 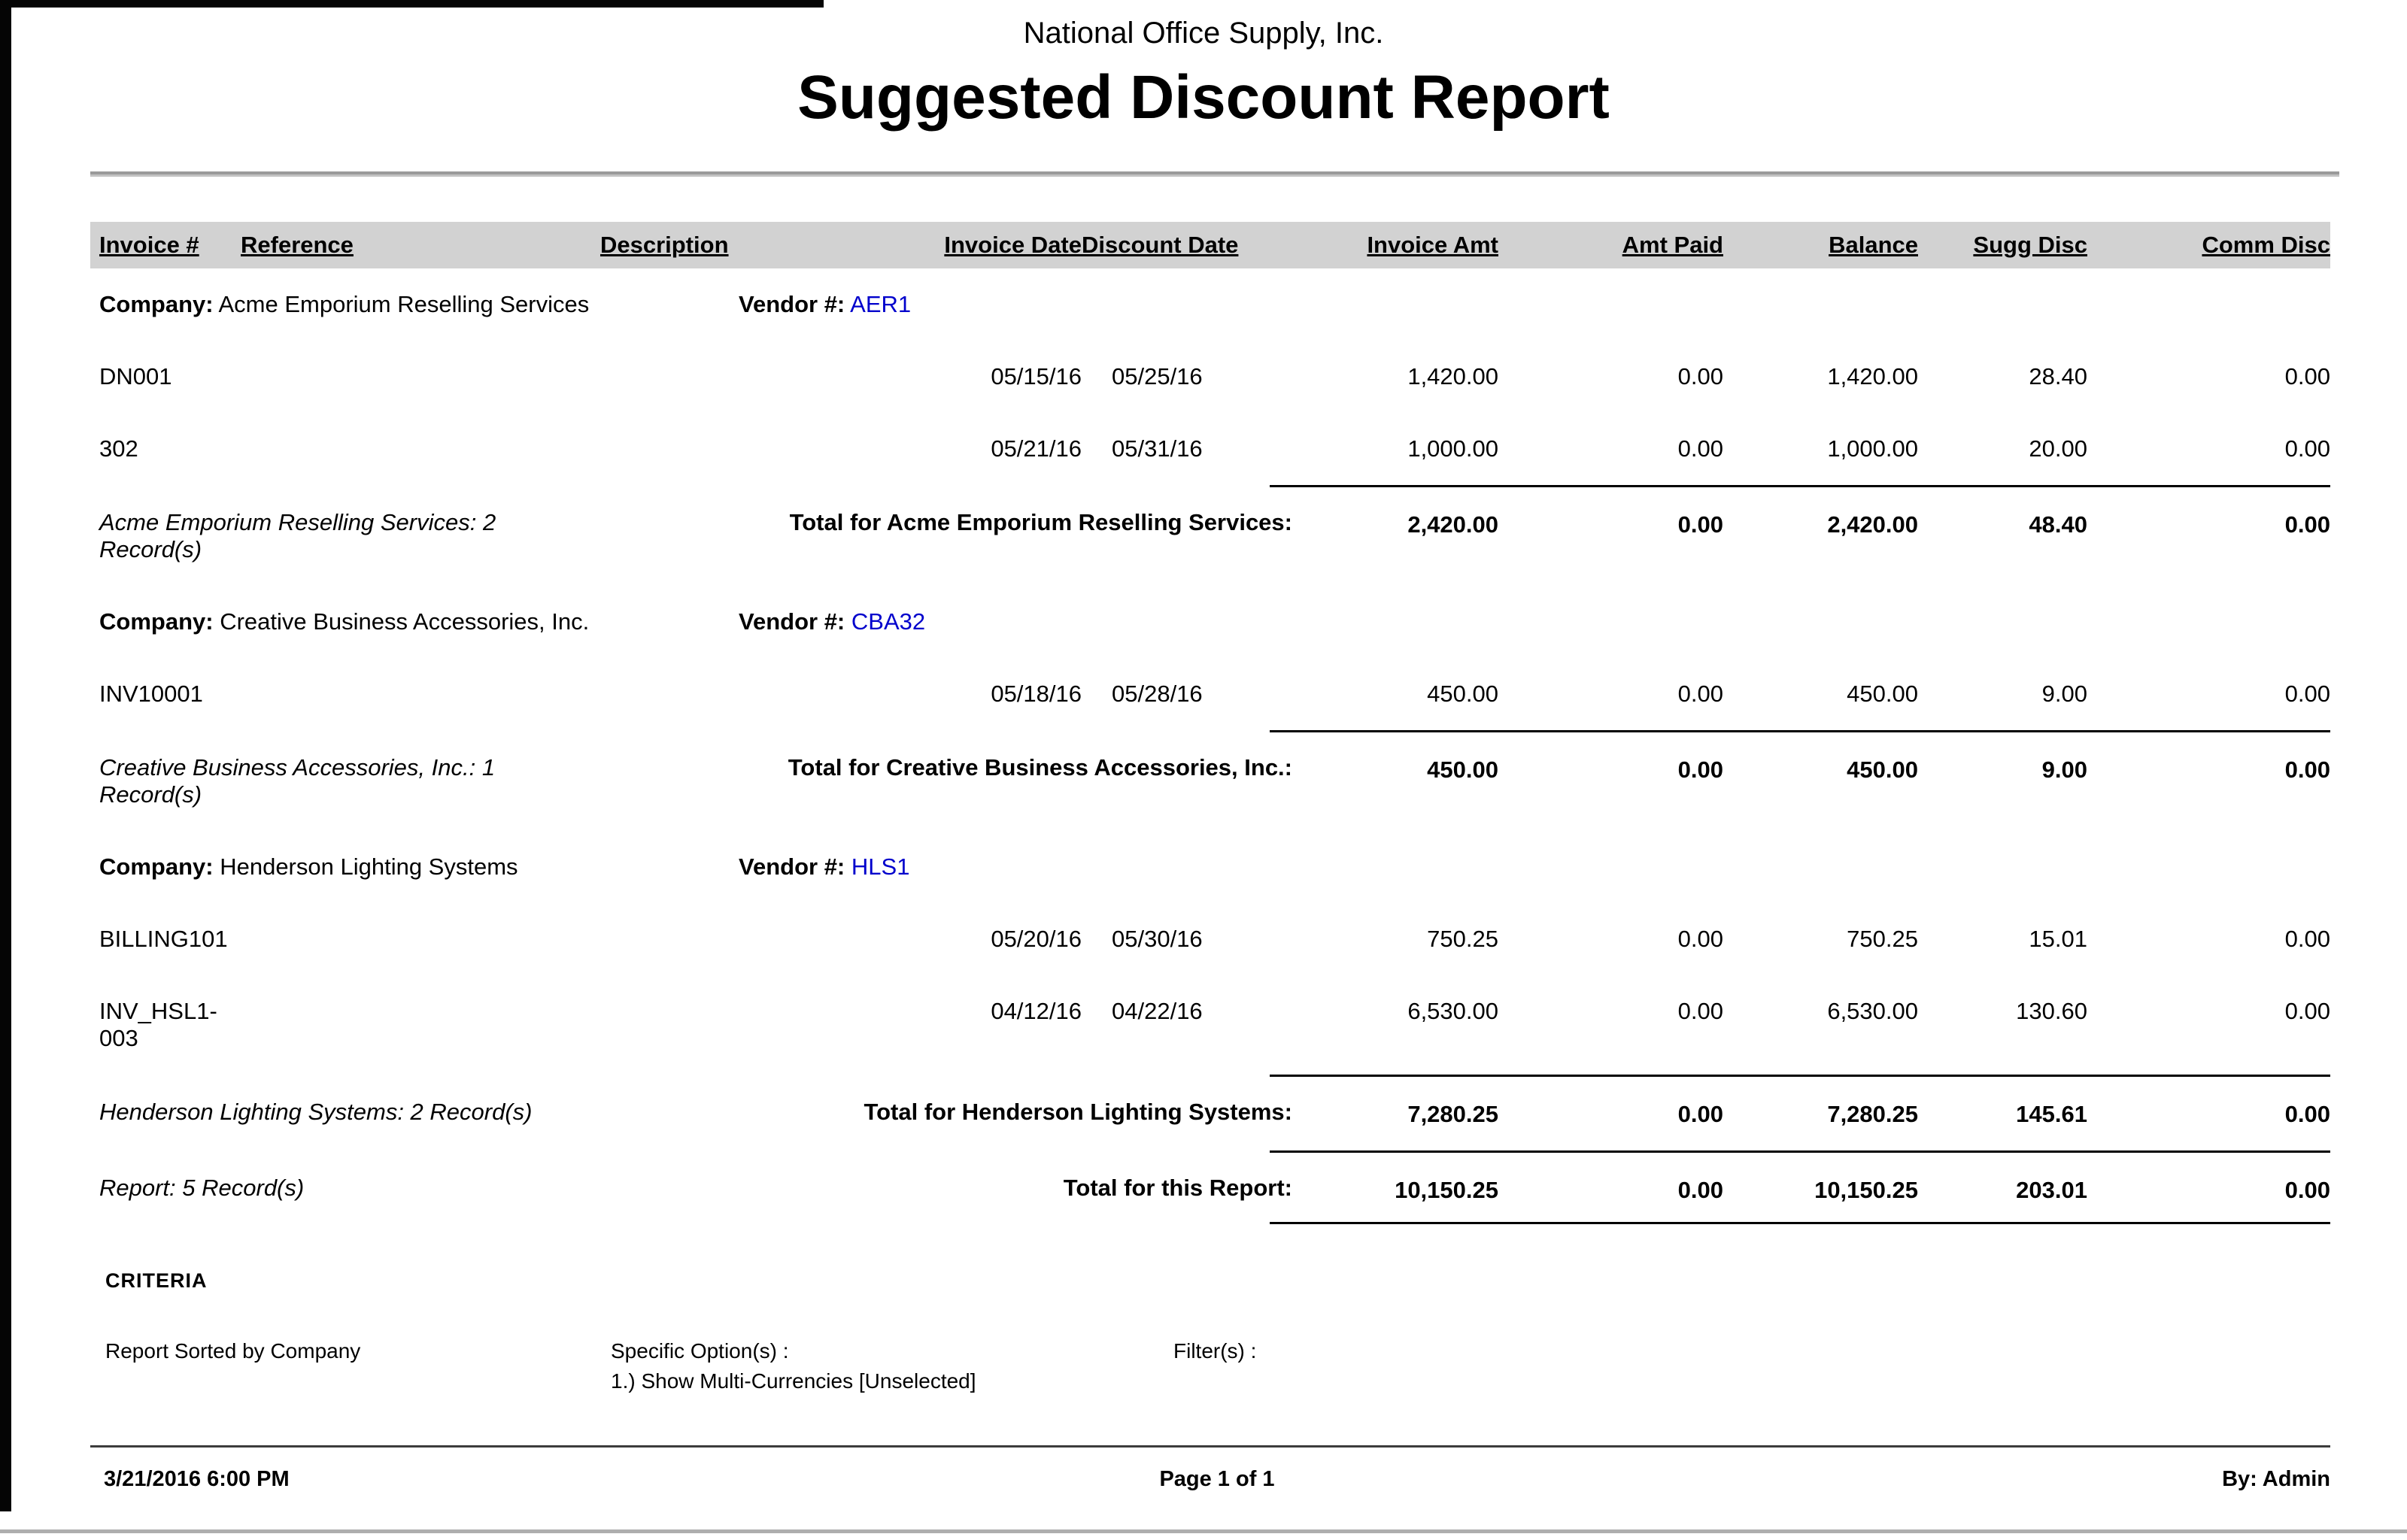 I want to click on vendor-code-link: AER1, so click(x=881, y=304).